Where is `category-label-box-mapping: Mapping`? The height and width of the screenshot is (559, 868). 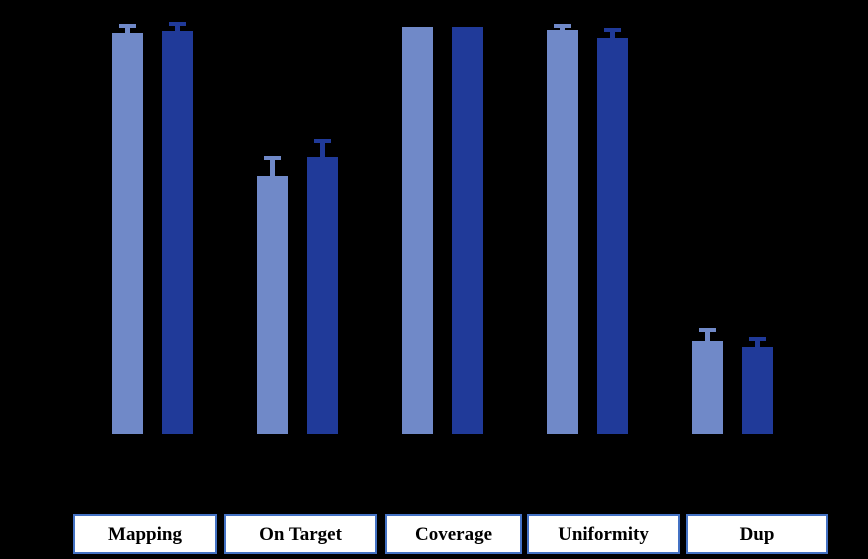
category-label-box-mapping: Mapping is located at coordinates (145, 534).